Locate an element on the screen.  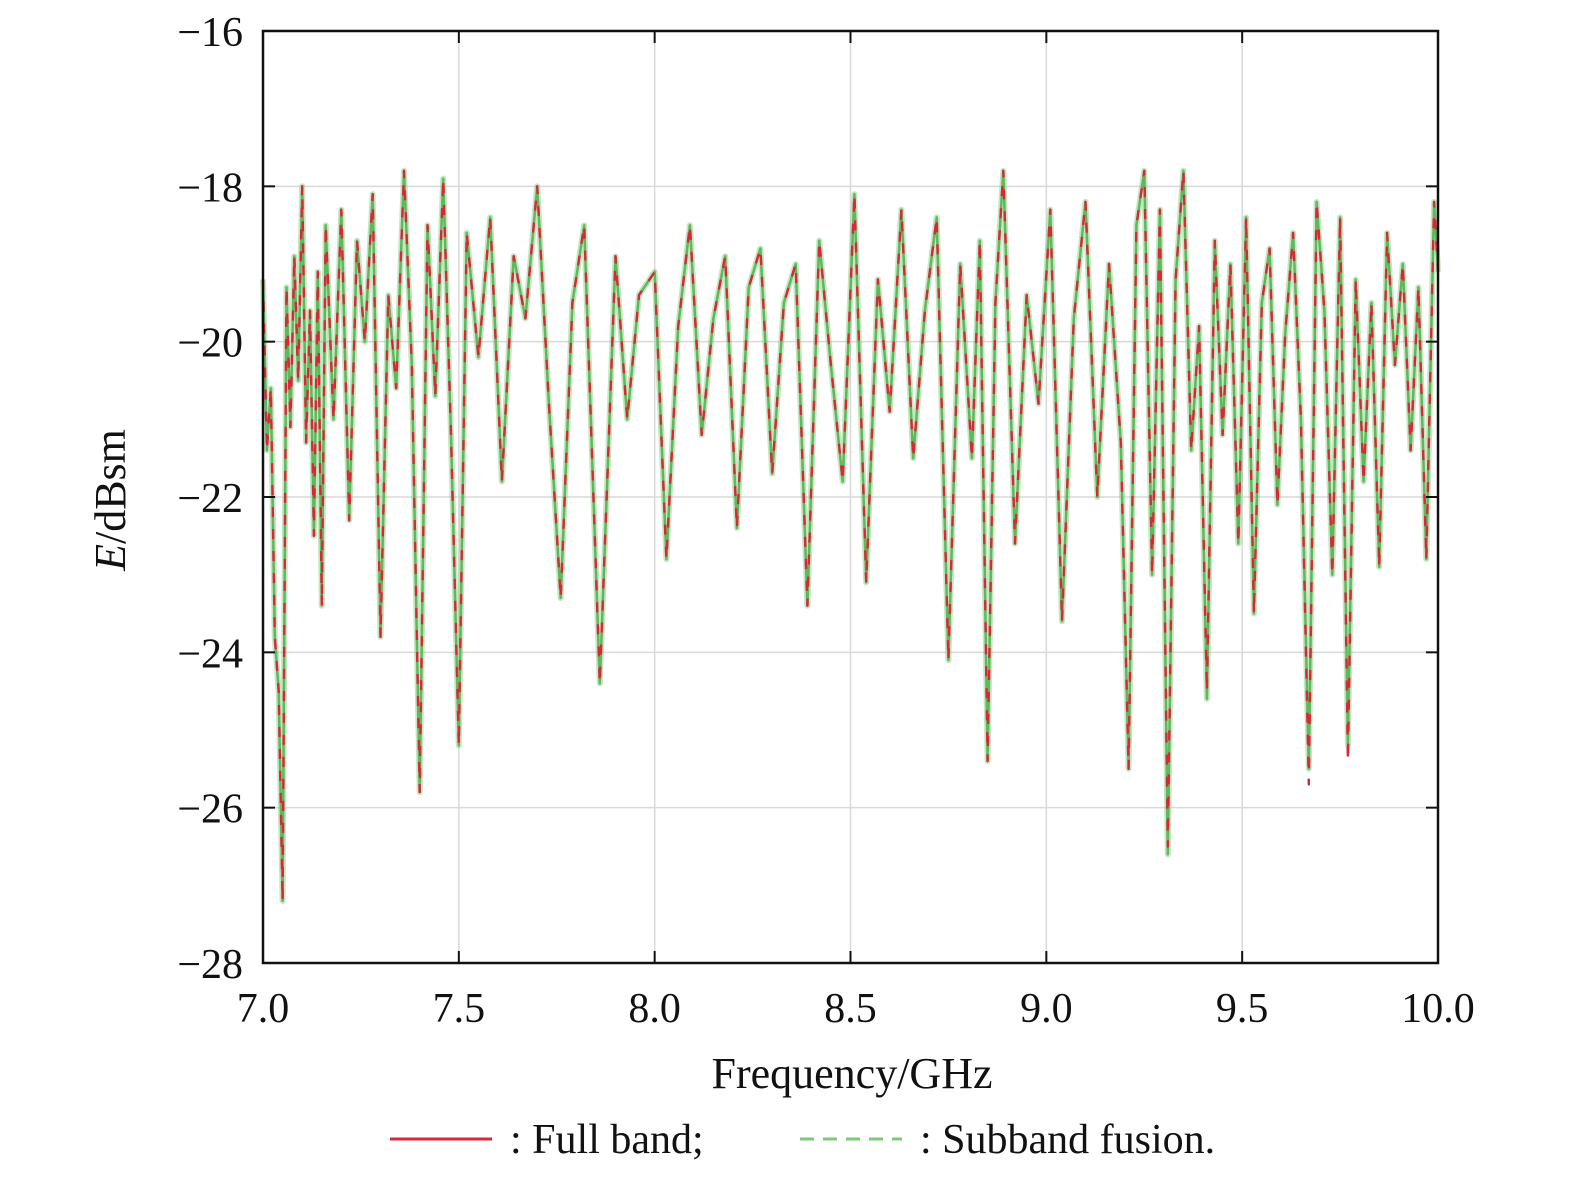
y-tick-label: −18 is located at coordinates (210, 188).